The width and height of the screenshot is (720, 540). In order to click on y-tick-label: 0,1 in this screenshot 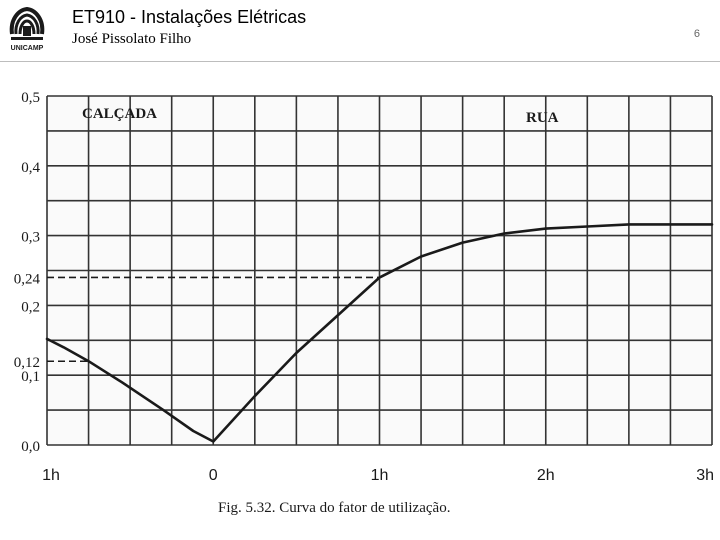, I will do `click(30, 377)`.